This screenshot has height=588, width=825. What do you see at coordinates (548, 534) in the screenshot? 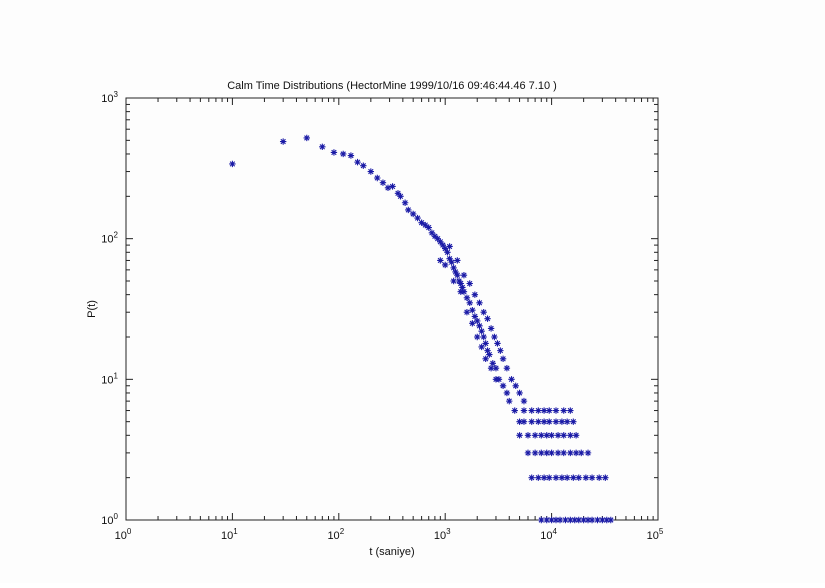
I see `x-tick-label: 10⁴` at bounding box center [548, 534].